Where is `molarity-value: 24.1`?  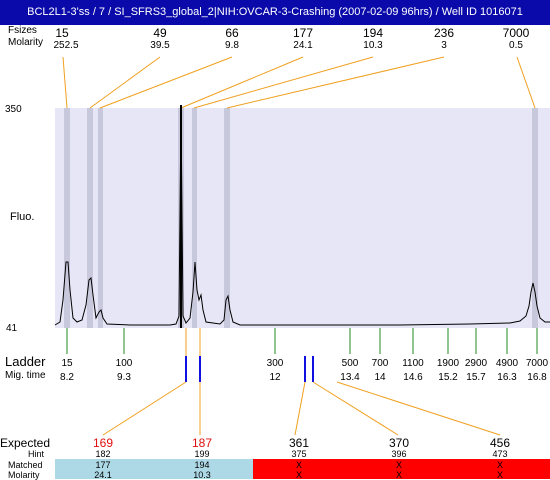 molarity-value: 24.1 is located at coordinates (103, 475).